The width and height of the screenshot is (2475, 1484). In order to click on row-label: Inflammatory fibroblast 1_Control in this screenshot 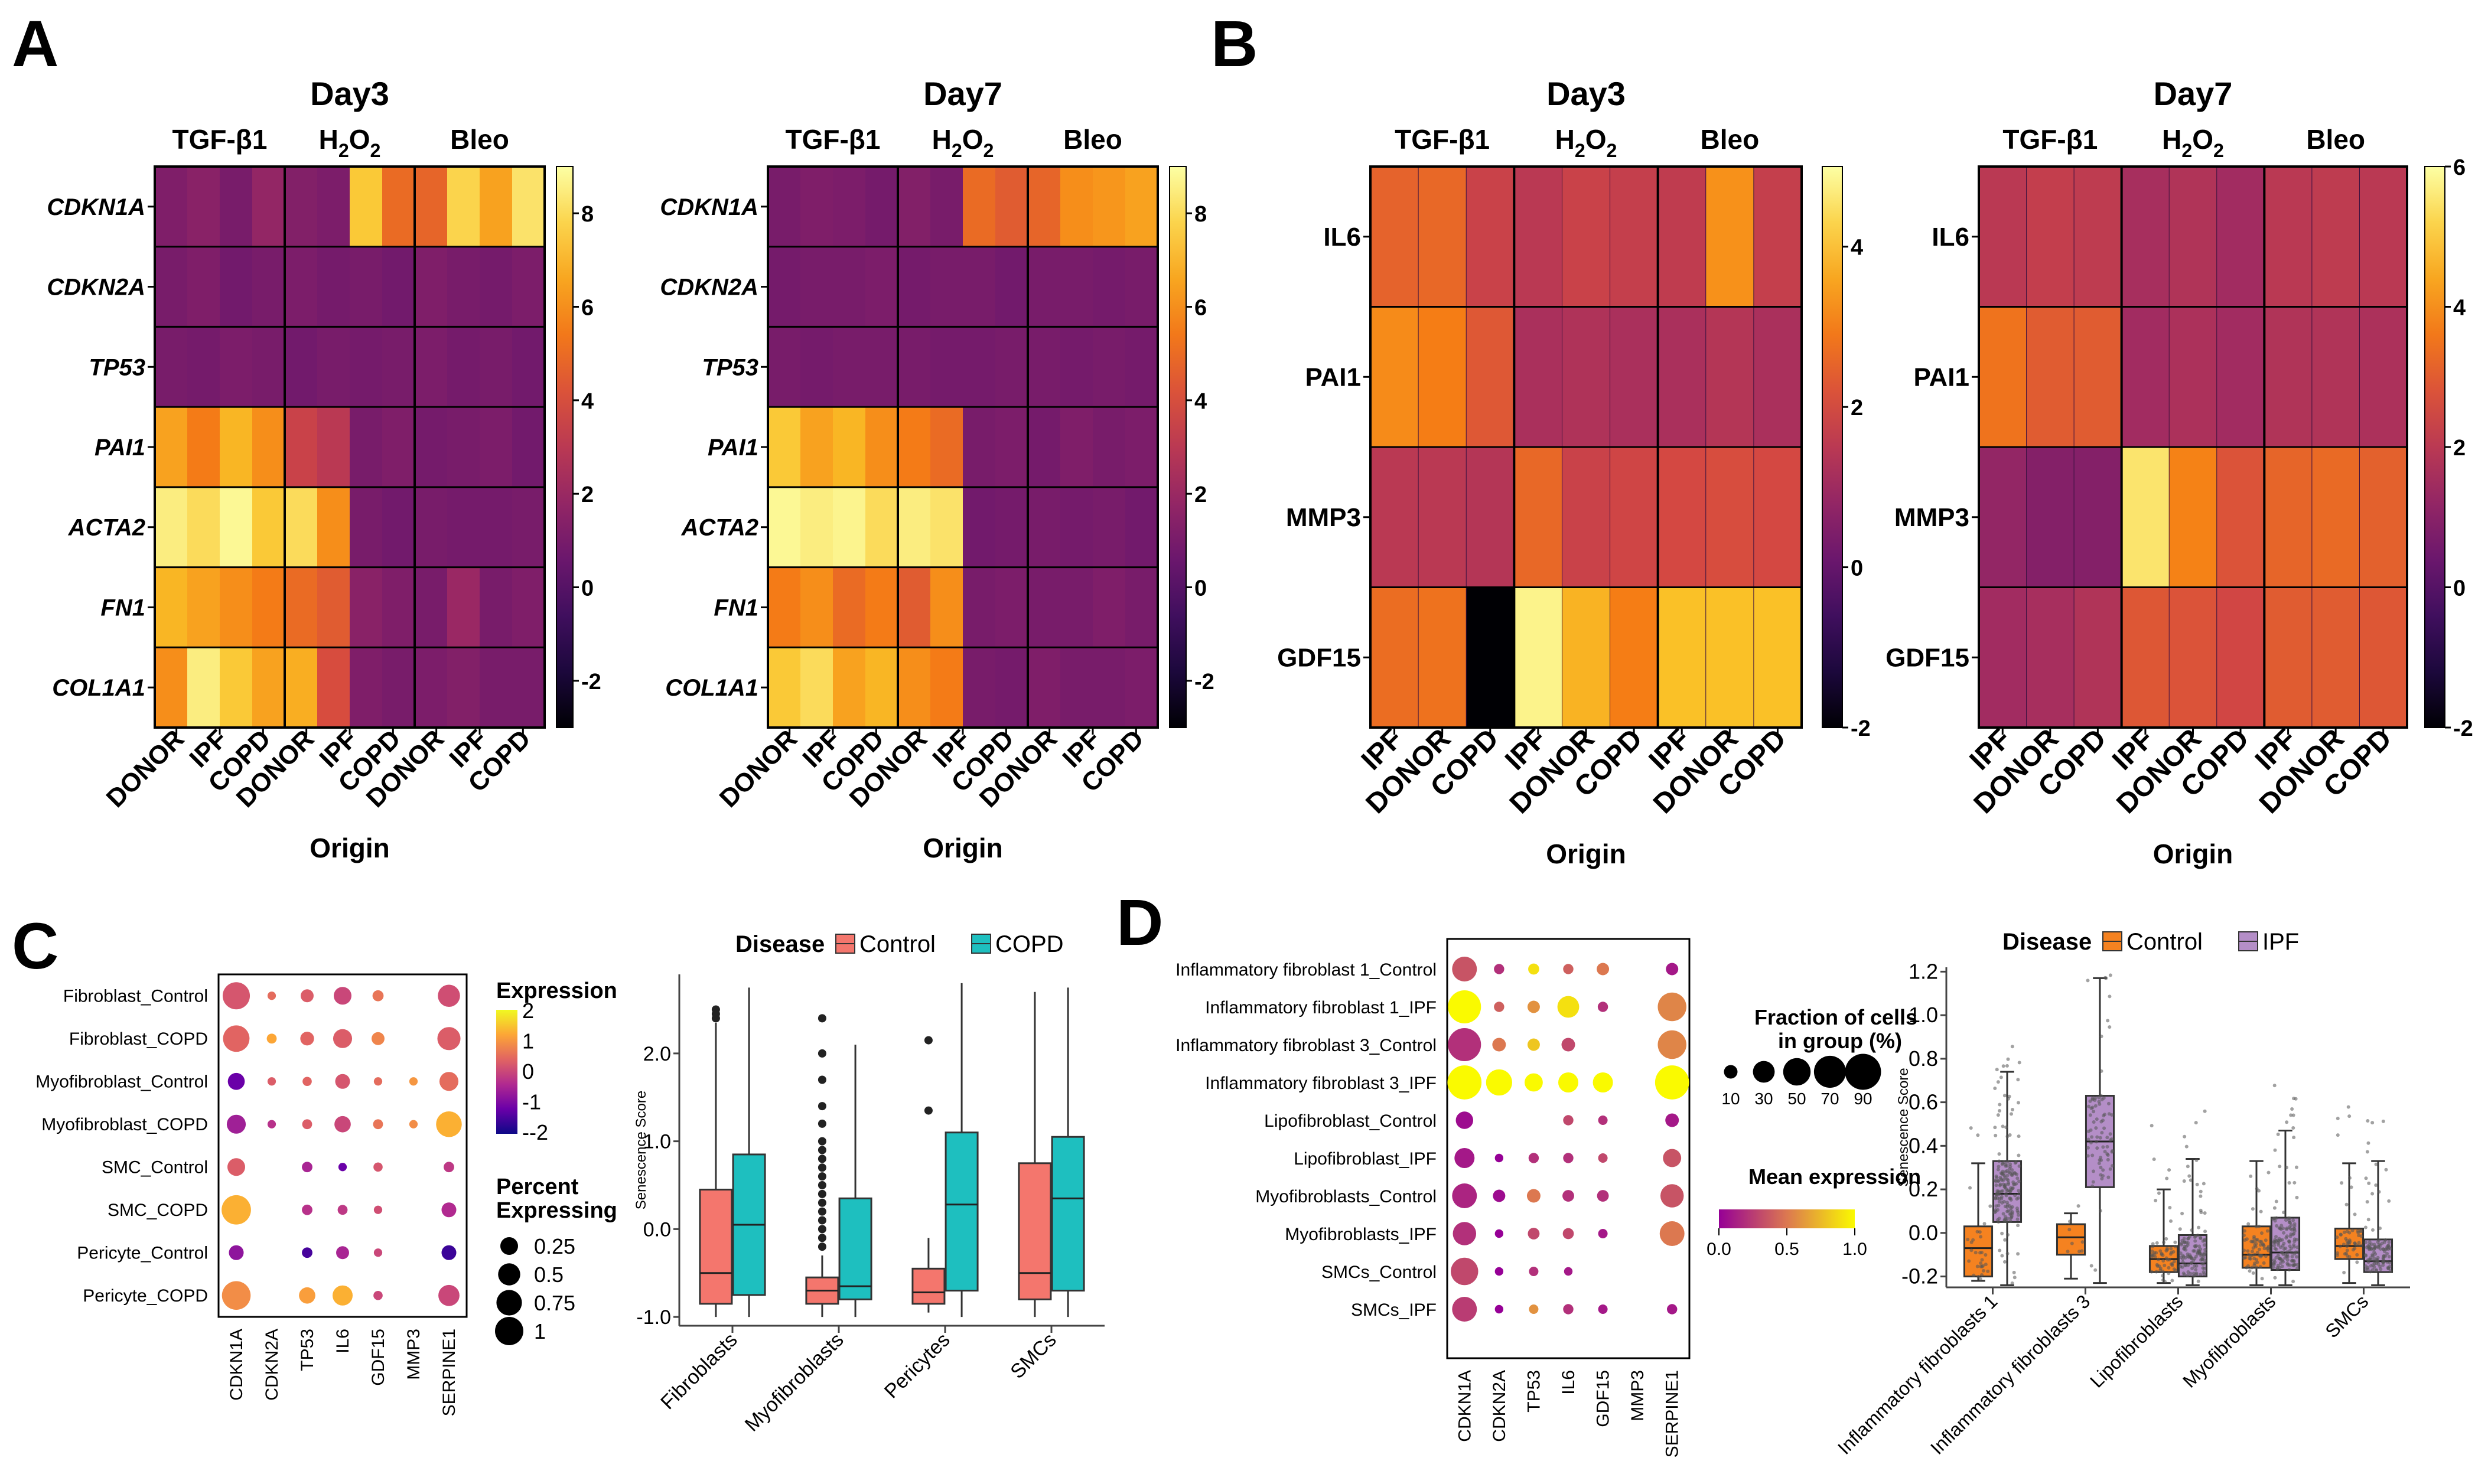, I will do `click(1306, 970)`.